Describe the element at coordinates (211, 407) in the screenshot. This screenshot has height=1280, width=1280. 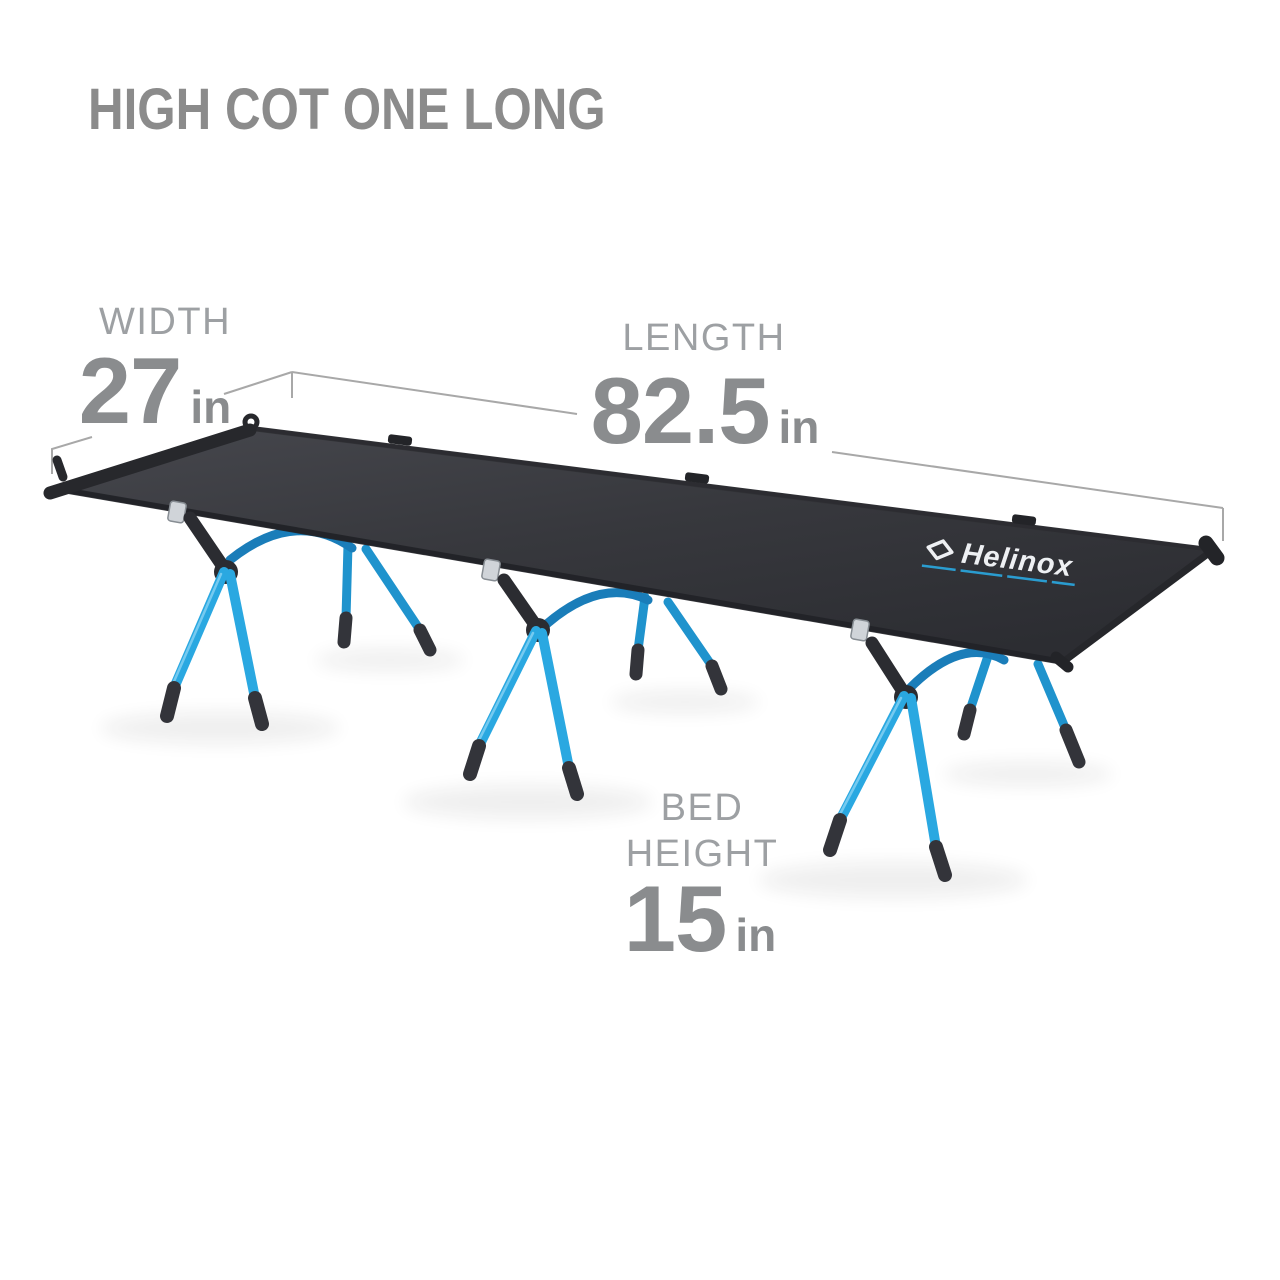
I see `width-value-unit: in` at that location.